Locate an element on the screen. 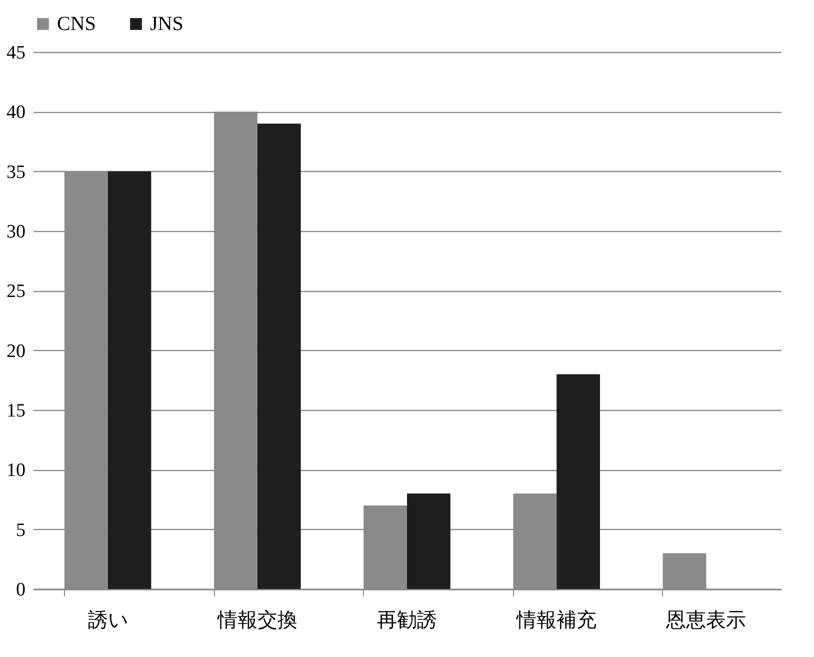 This screenshot has height=657, width=814. y-tick-label: 45 is located at coordinates (16, 53).